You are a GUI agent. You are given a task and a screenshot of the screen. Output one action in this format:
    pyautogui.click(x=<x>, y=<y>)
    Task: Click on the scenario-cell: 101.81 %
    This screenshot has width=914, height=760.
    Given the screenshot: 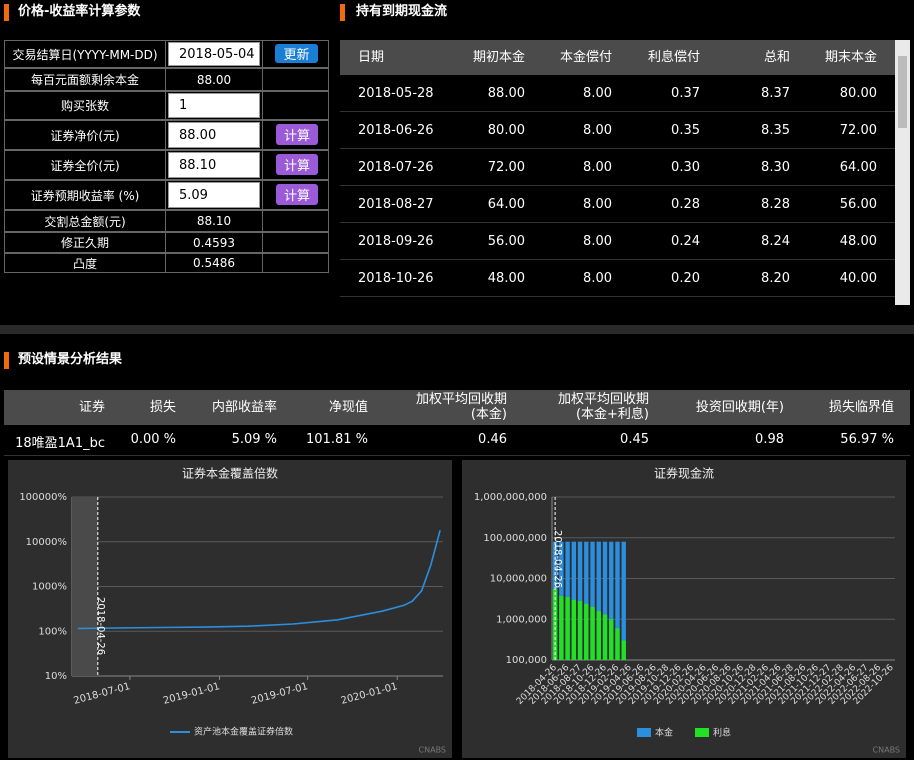 What is the action you would take?
    pyautogui.click(x=337, y=439)
    